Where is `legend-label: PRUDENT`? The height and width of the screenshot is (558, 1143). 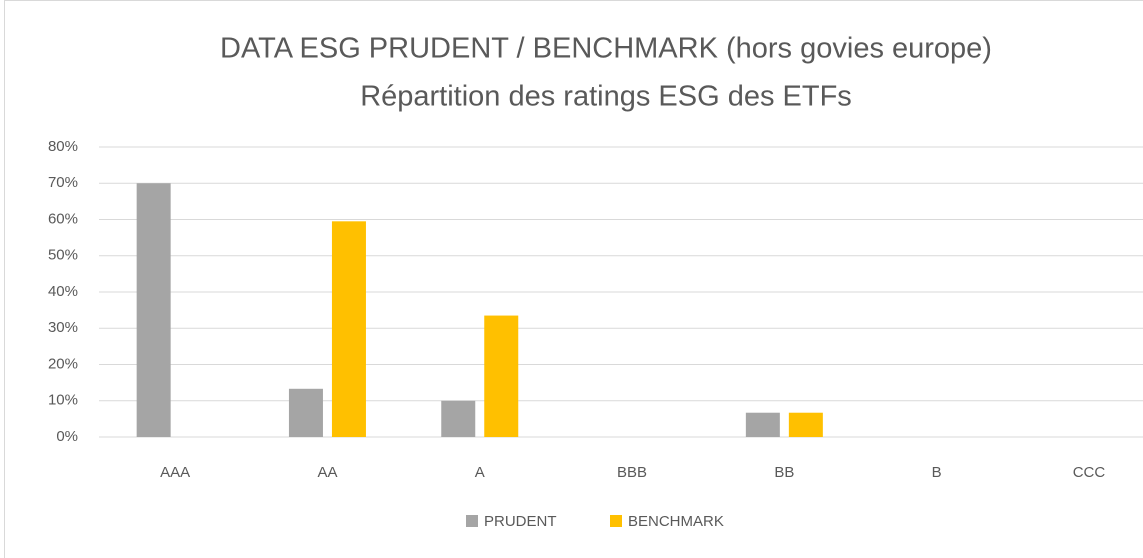 legend-label: PRUDENT is located at coordinates (520, 521).